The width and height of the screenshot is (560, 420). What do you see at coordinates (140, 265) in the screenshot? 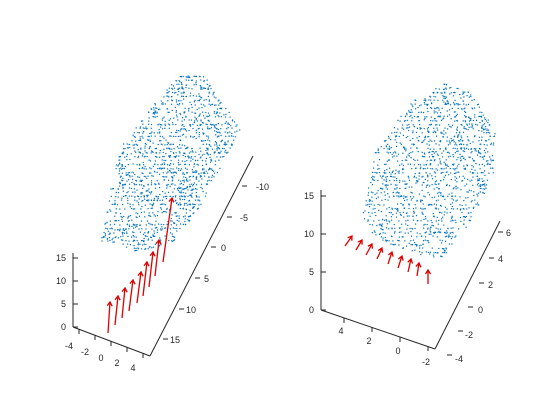
I see `left-camera-arrows` at bounding box center [140, 265].